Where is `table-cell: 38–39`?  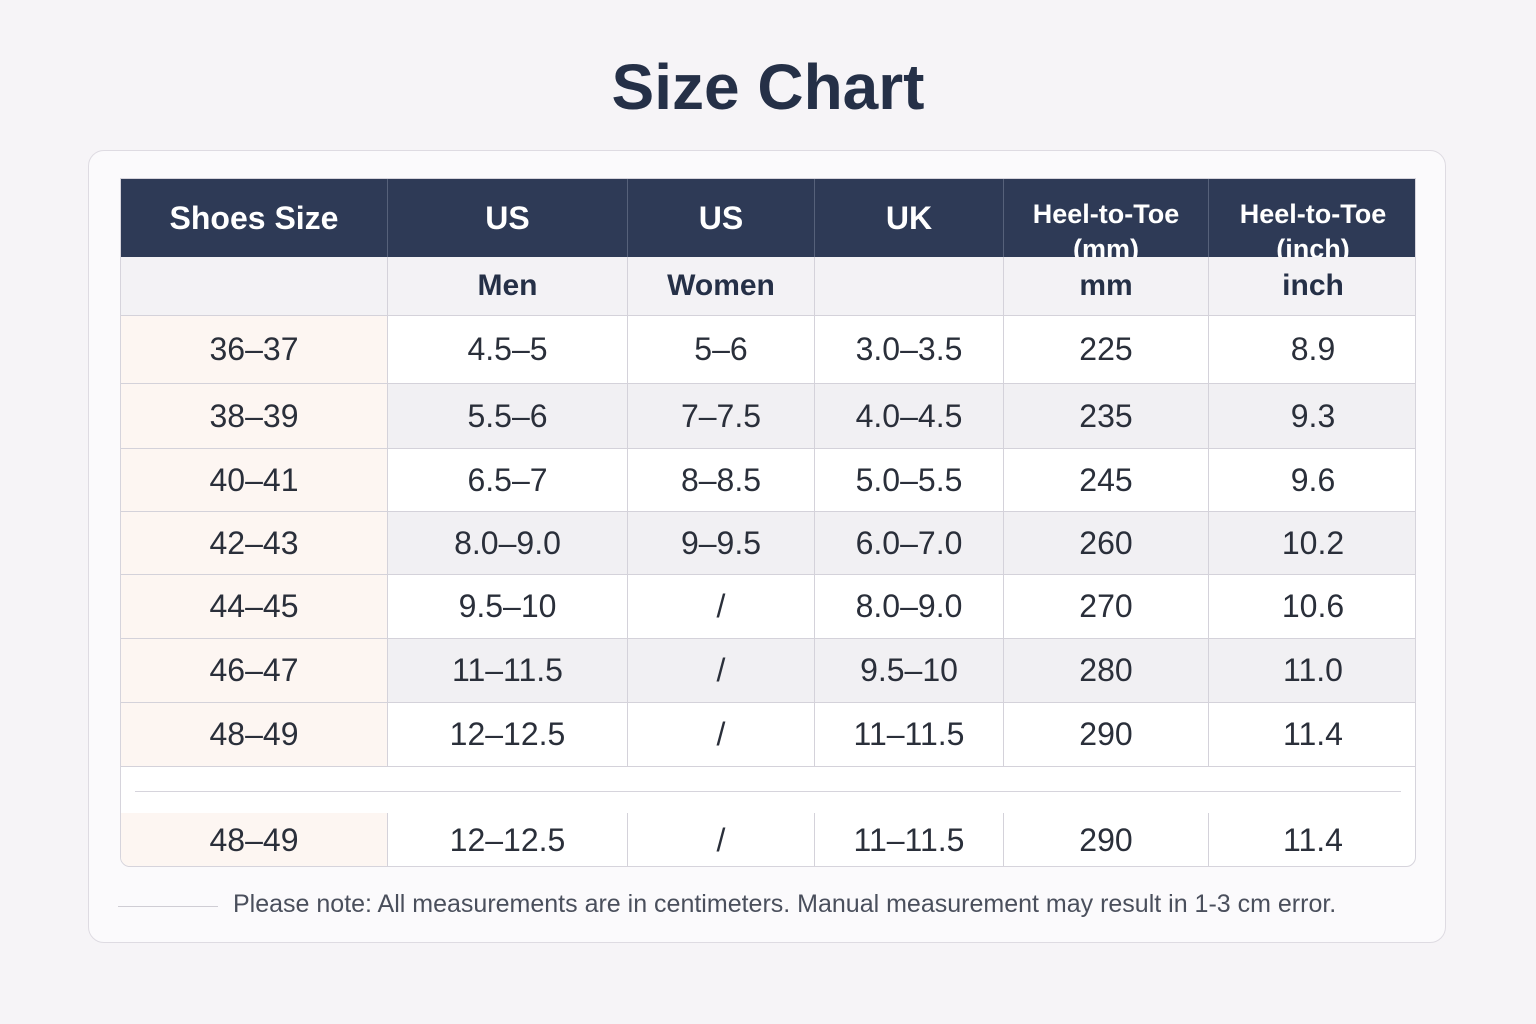
table-cell: 38–39 is located at coordinates (254, 416).